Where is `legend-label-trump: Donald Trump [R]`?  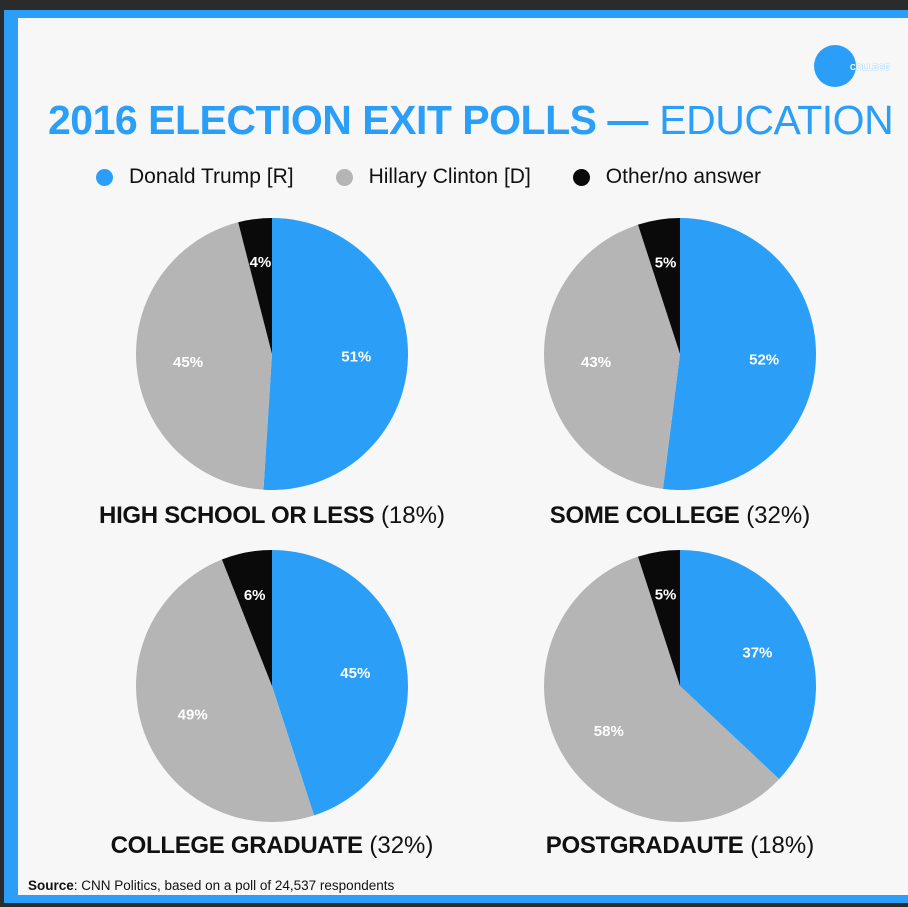
legend-label-trump: Donald Trump [R] is located at coordinates (211, 176).